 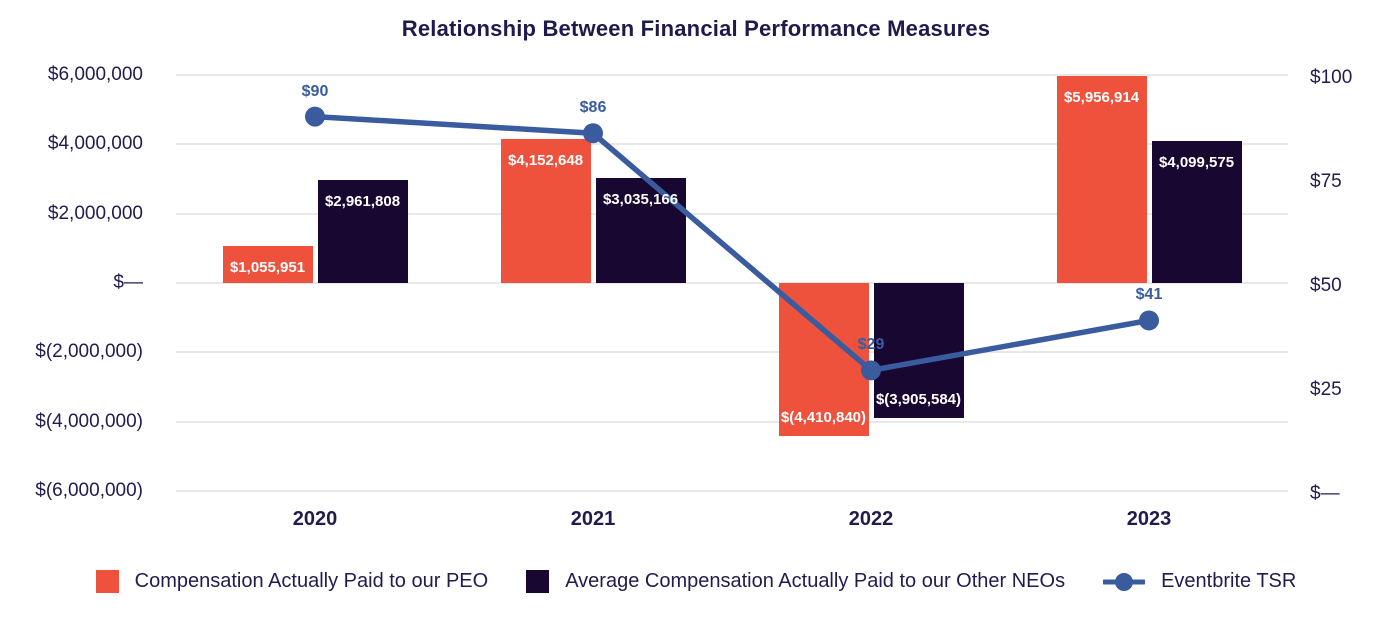 I want to click on left-axis-tick: $4,000,000, so click(x=95, y=144).